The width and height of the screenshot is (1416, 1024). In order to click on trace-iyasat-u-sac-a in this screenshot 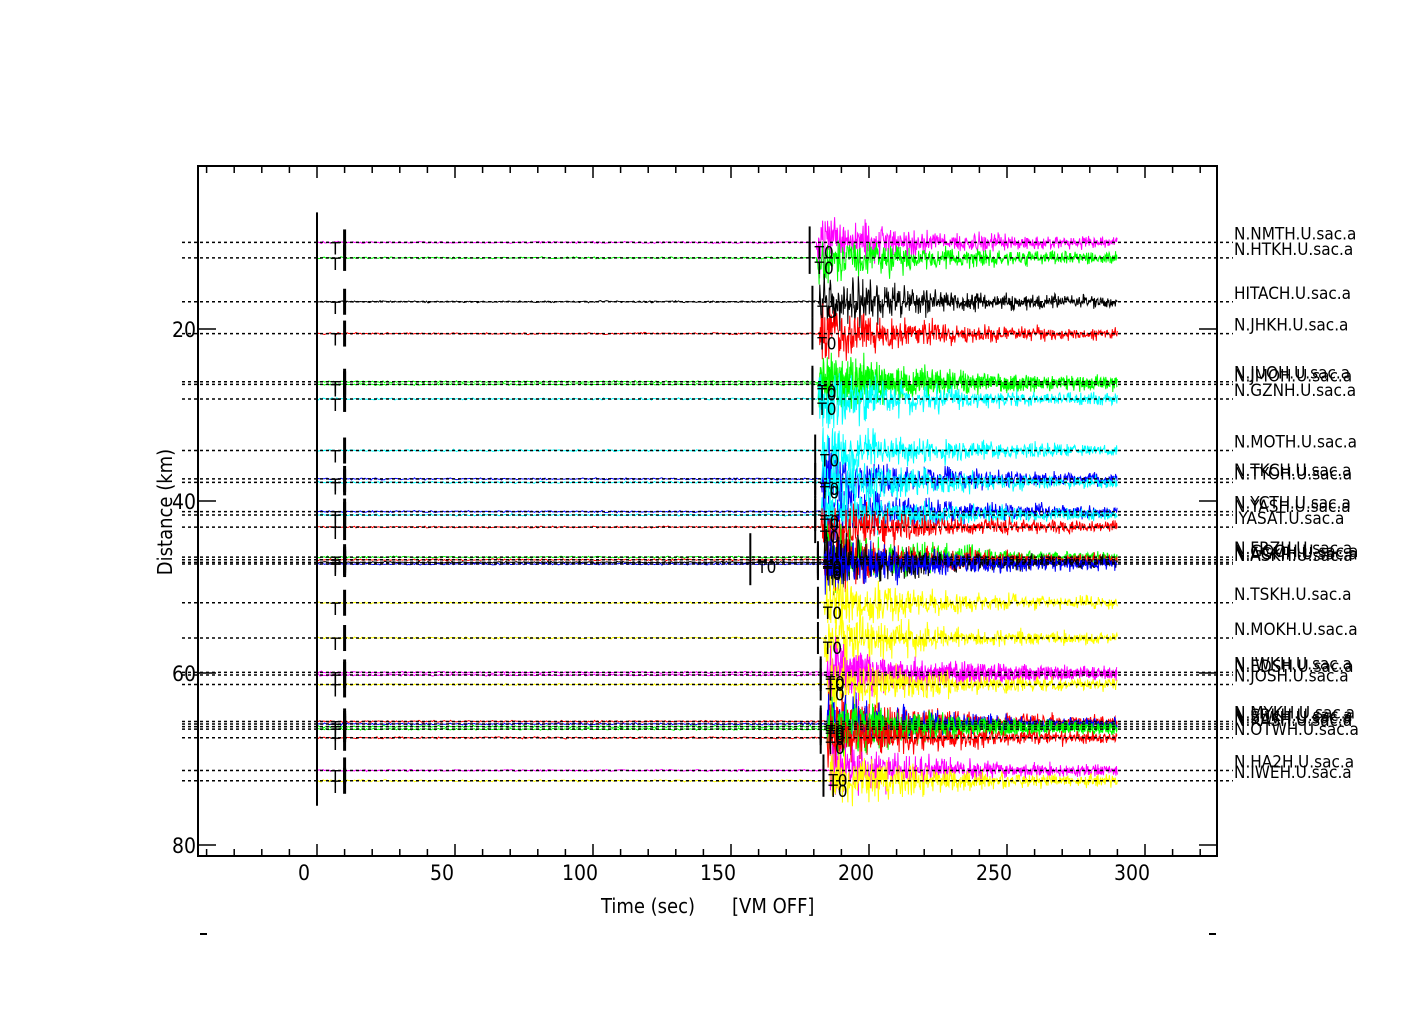, I will do `click(717, 525)`.